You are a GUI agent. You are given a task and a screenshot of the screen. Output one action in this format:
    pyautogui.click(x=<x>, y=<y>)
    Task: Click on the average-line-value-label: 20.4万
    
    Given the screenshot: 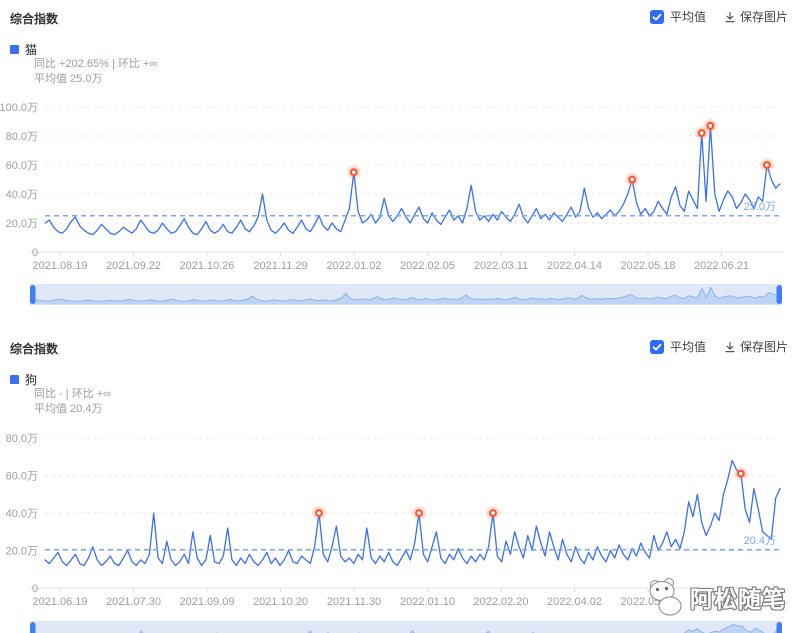 What is the action you would take?
    pyautogui.click(x=760, y=541)
    